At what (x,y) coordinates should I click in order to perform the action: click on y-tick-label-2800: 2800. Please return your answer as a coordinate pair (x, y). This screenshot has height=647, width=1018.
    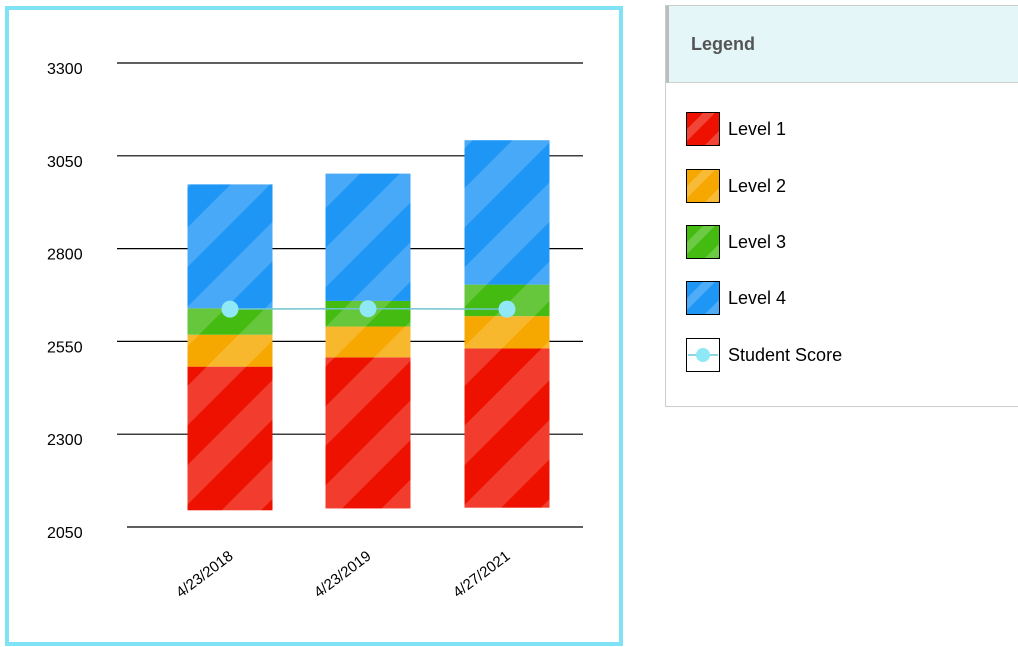
    Looking at the image, I should click on (65, 255).